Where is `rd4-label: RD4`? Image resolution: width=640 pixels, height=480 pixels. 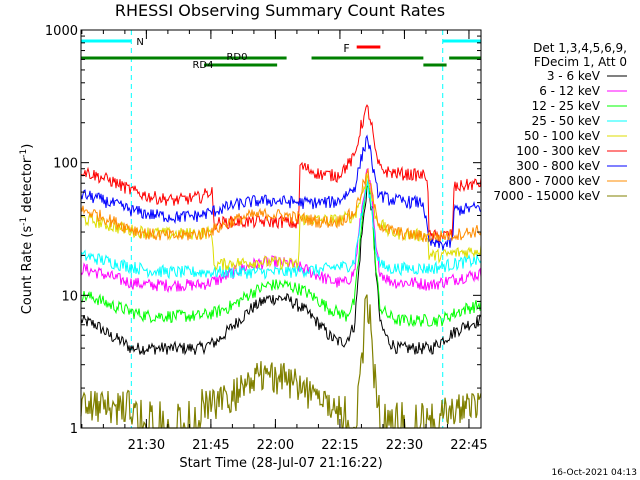
rd4-label: RD4 is located at coordinates (202, 65).